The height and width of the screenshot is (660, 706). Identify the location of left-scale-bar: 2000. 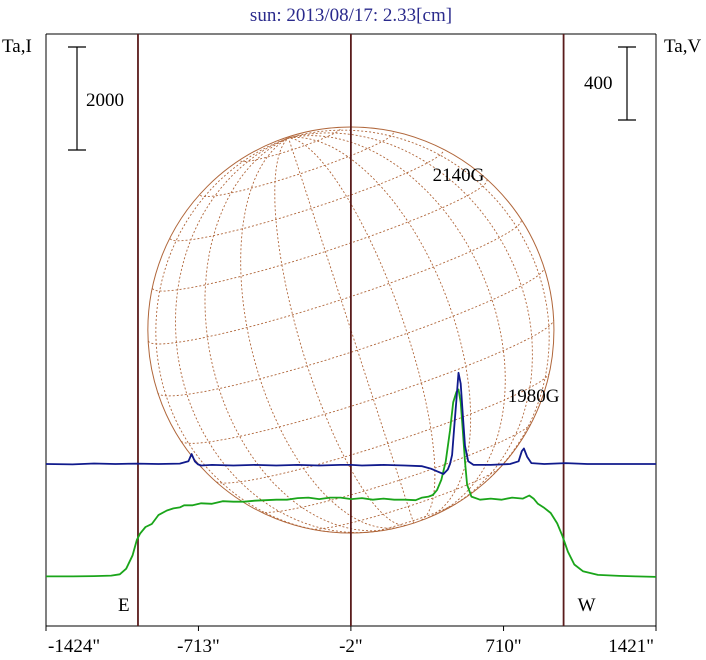
(96, 98).